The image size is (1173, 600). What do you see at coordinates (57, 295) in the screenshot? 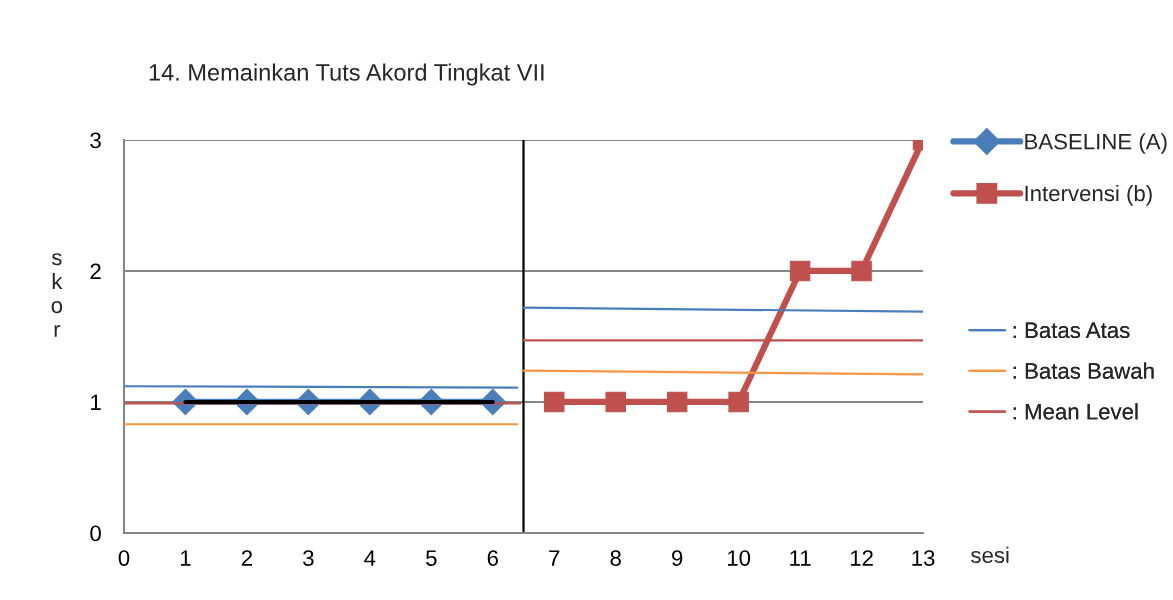
I see `y-axis-title: skor` at bounding box center [57, 295].